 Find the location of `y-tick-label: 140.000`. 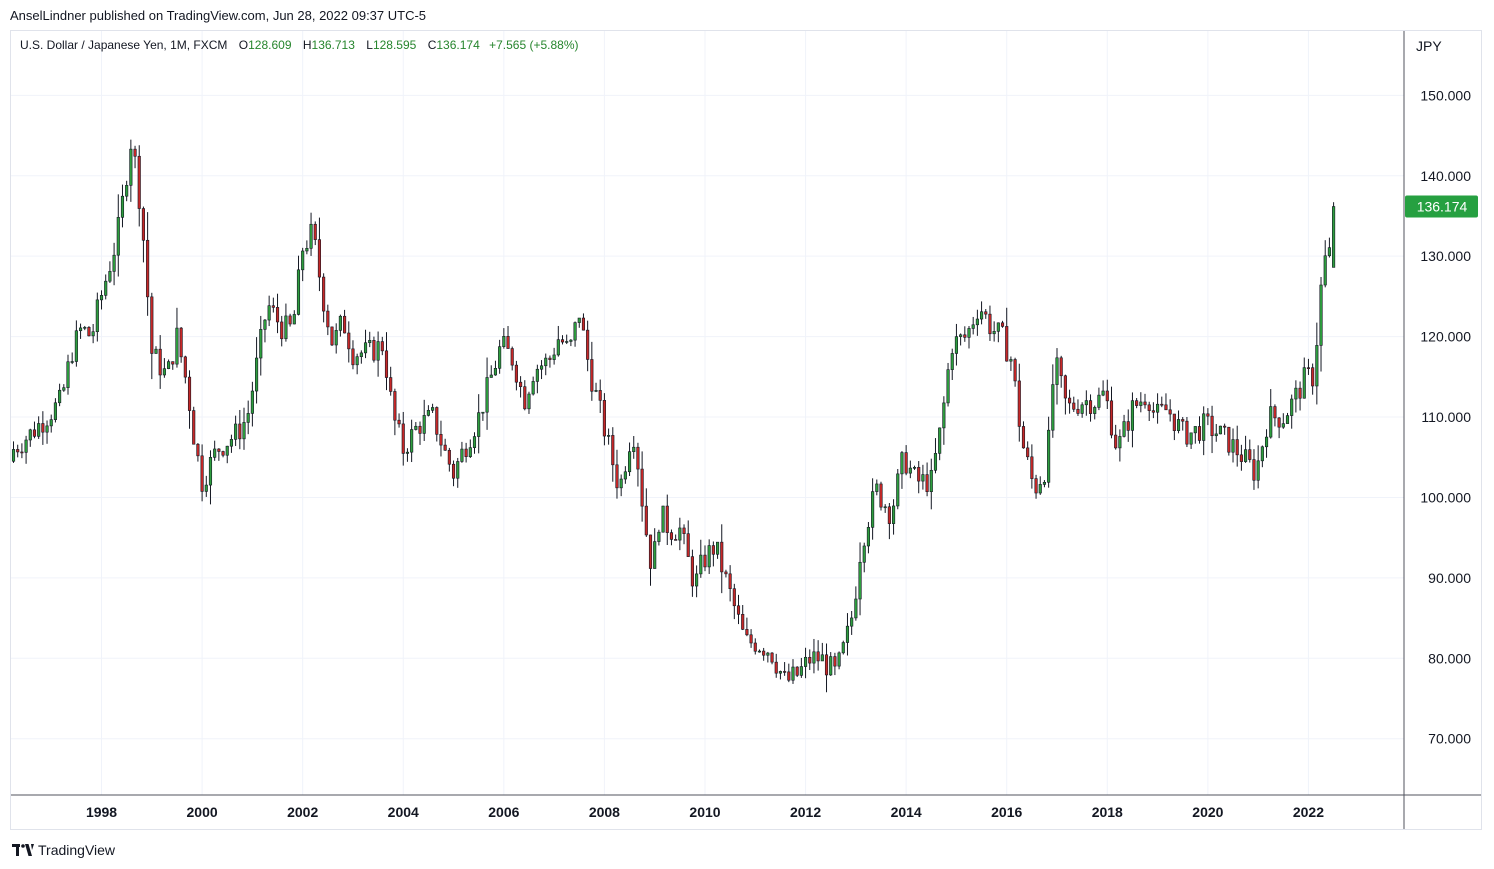

y-tick-label: 140.000 is located at coordinates (1445, 176).